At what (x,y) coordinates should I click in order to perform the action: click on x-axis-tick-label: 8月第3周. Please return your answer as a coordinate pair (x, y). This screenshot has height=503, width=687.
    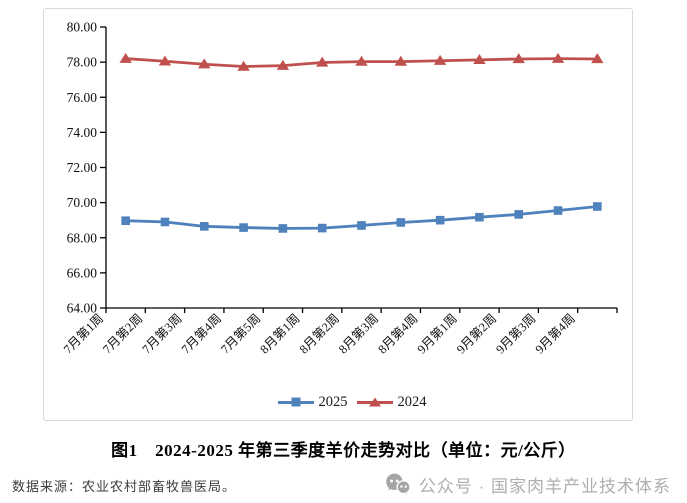
    Looking at the image, I should click on (358, 333).